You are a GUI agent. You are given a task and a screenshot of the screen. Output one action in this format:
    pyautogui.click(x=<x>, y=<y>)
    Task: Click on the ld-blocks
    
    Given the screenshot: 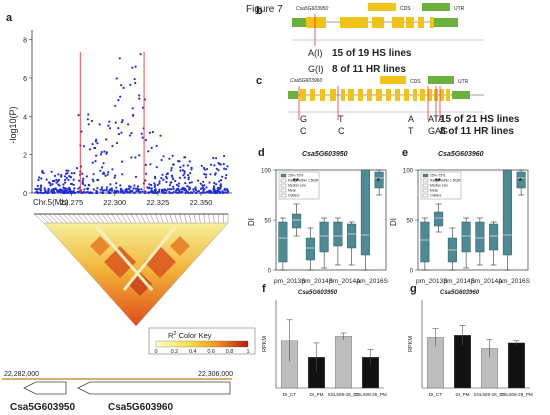 What is the action you would take?
    pyautogui.click(x=140, y=260)
    